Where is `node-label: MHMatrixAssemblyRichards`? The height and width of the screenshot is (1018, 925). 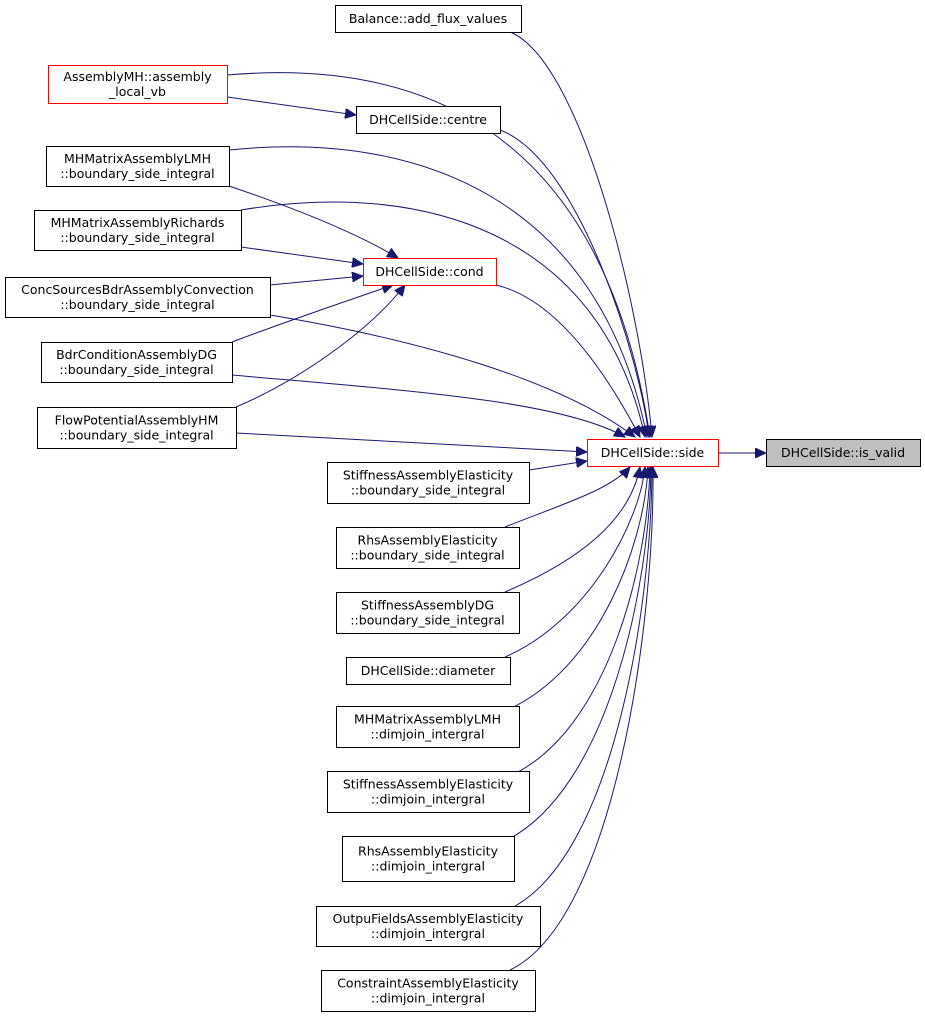 node-label: MHMatrixAssemblyRichards is located at coordinates (138, 222).